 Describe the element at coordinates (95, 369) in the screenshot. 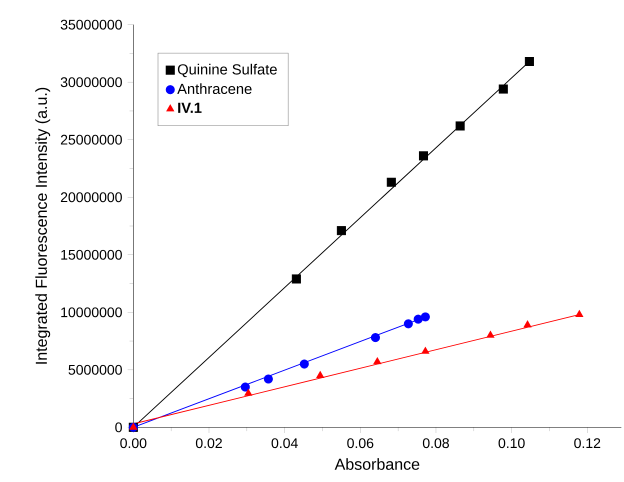

I see `y-tick-label: 5000000` at that location.